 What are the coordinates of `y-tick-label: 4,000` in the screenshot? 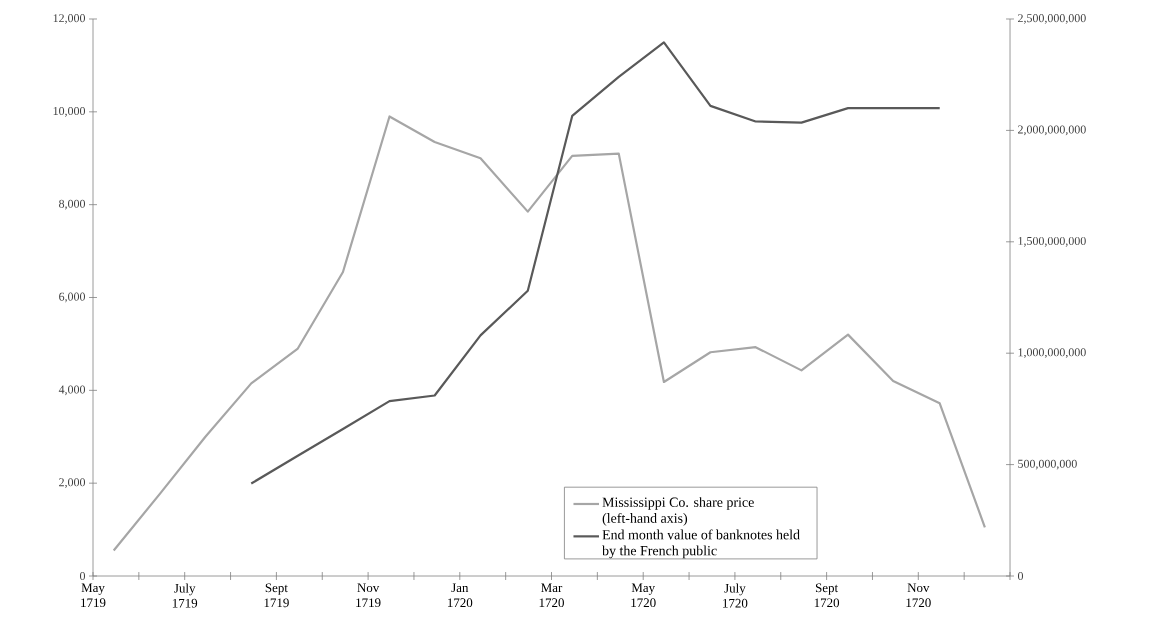 It's located at (72, 390).